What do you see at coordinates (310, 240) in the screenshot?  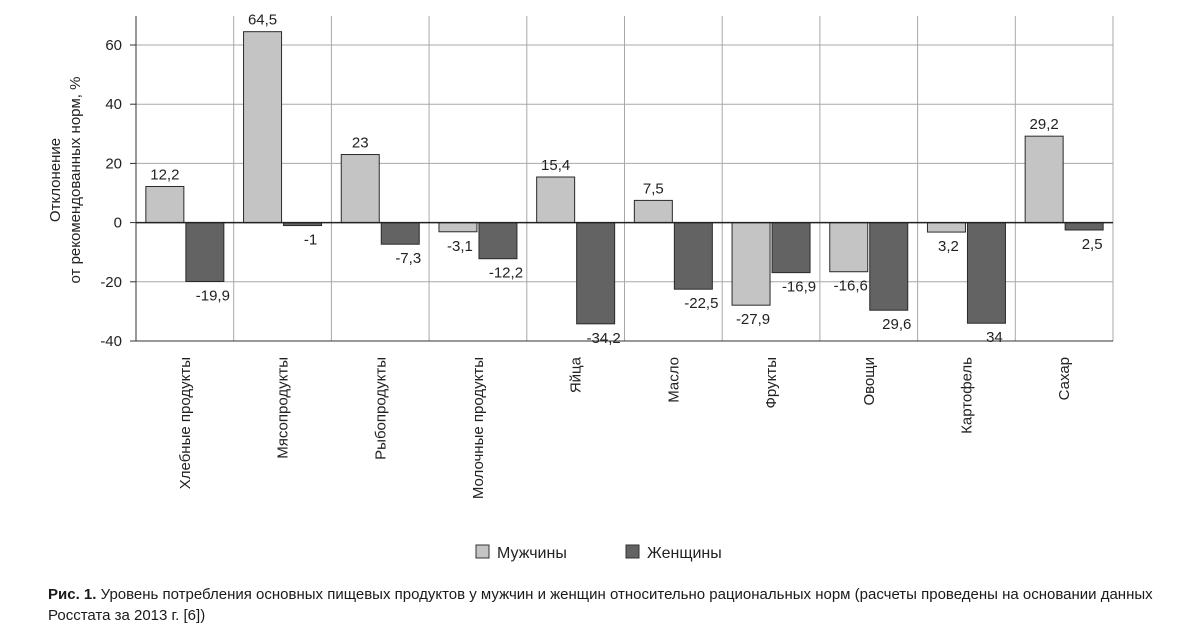 I see `data-label-women: -1` at bounding box center [310, 240].